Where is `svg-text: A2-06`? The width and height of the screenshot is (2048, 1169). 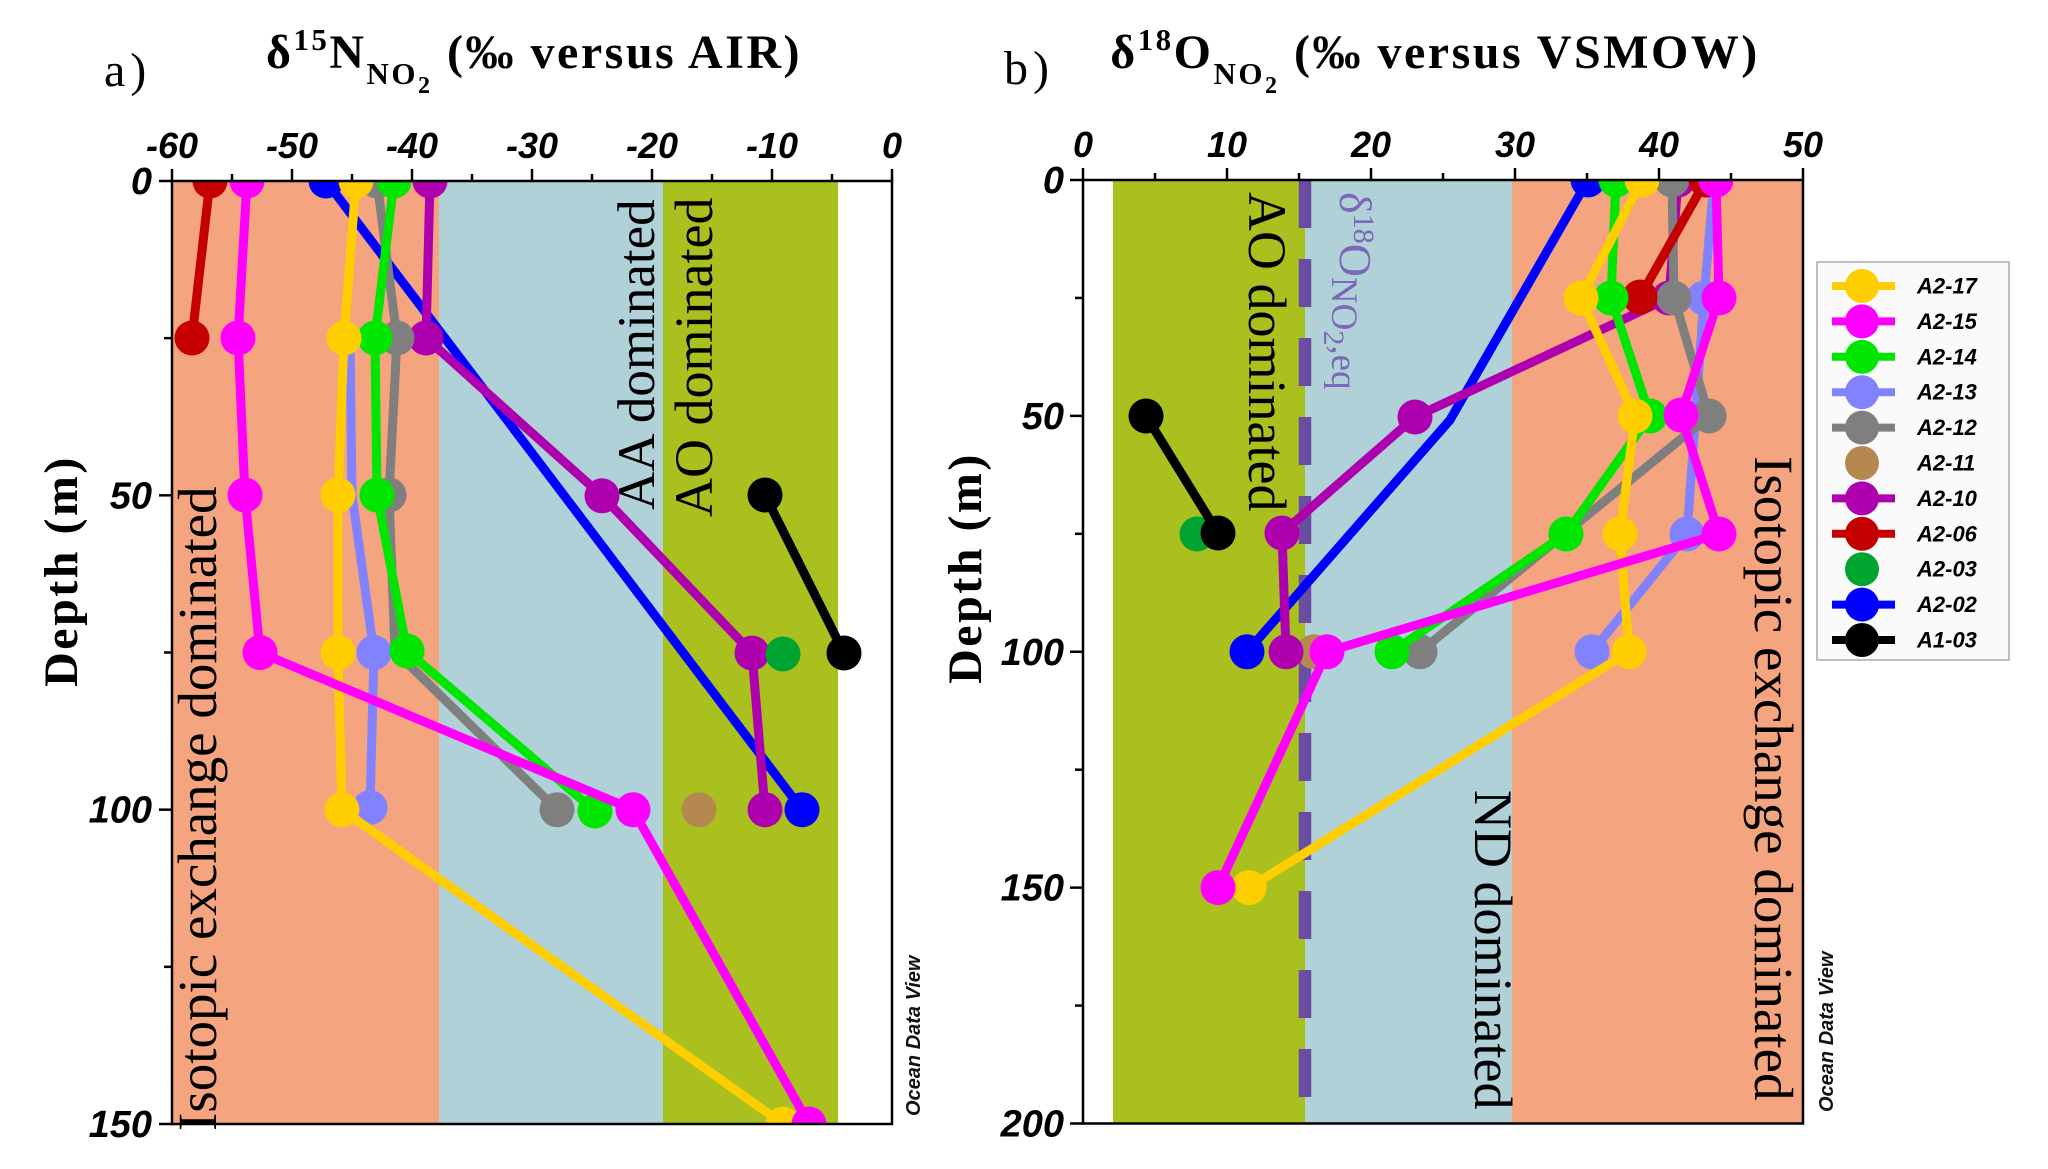
svg-text: A2-06 is located at coordinates (1947, 533).